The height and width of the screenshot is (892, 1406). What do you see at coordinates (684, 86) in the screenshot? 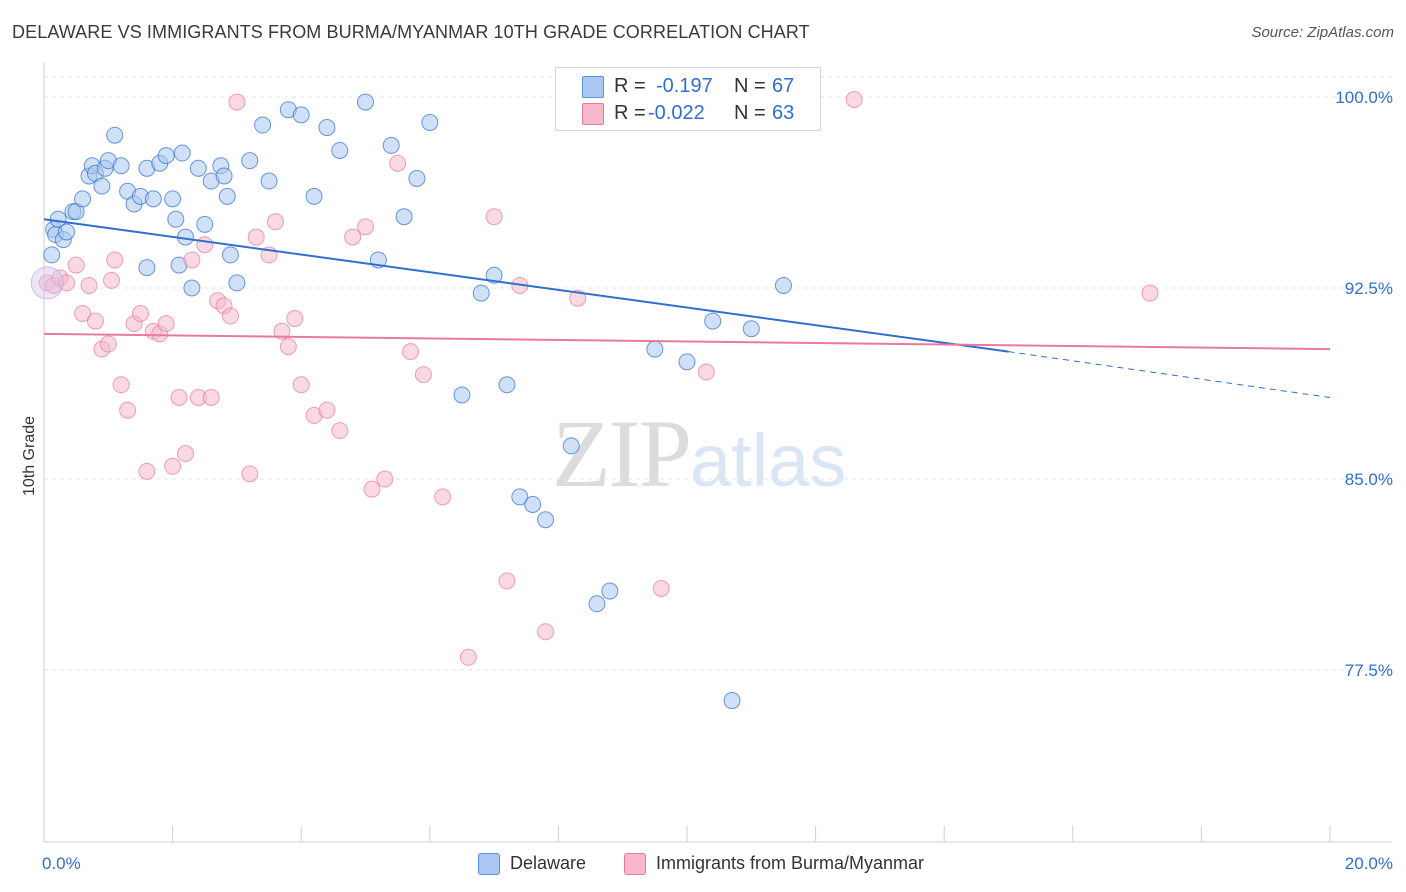
I see `legend-r-value: -0.197` at bounding box center [684, 86].